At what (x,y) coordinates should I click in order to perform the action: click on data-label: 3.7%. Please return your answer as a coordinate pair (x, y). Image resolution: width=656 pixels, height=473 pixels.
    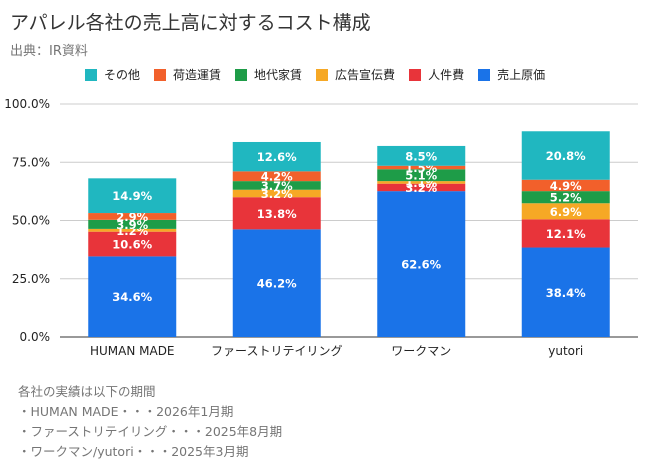
    Looking at the image, I should click on (277, 186).